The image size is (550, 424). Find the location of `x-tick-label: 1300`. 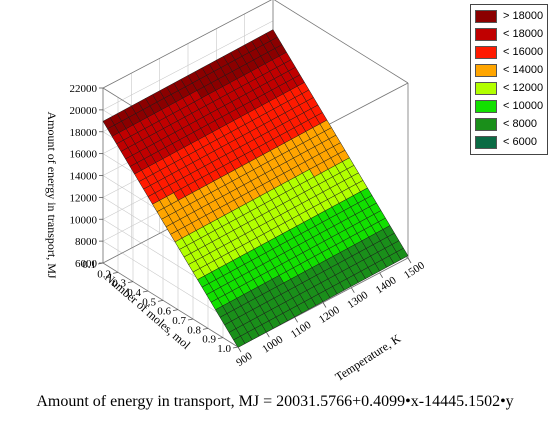

x-tick-label: 1300 is located at coordinates (357, 300).